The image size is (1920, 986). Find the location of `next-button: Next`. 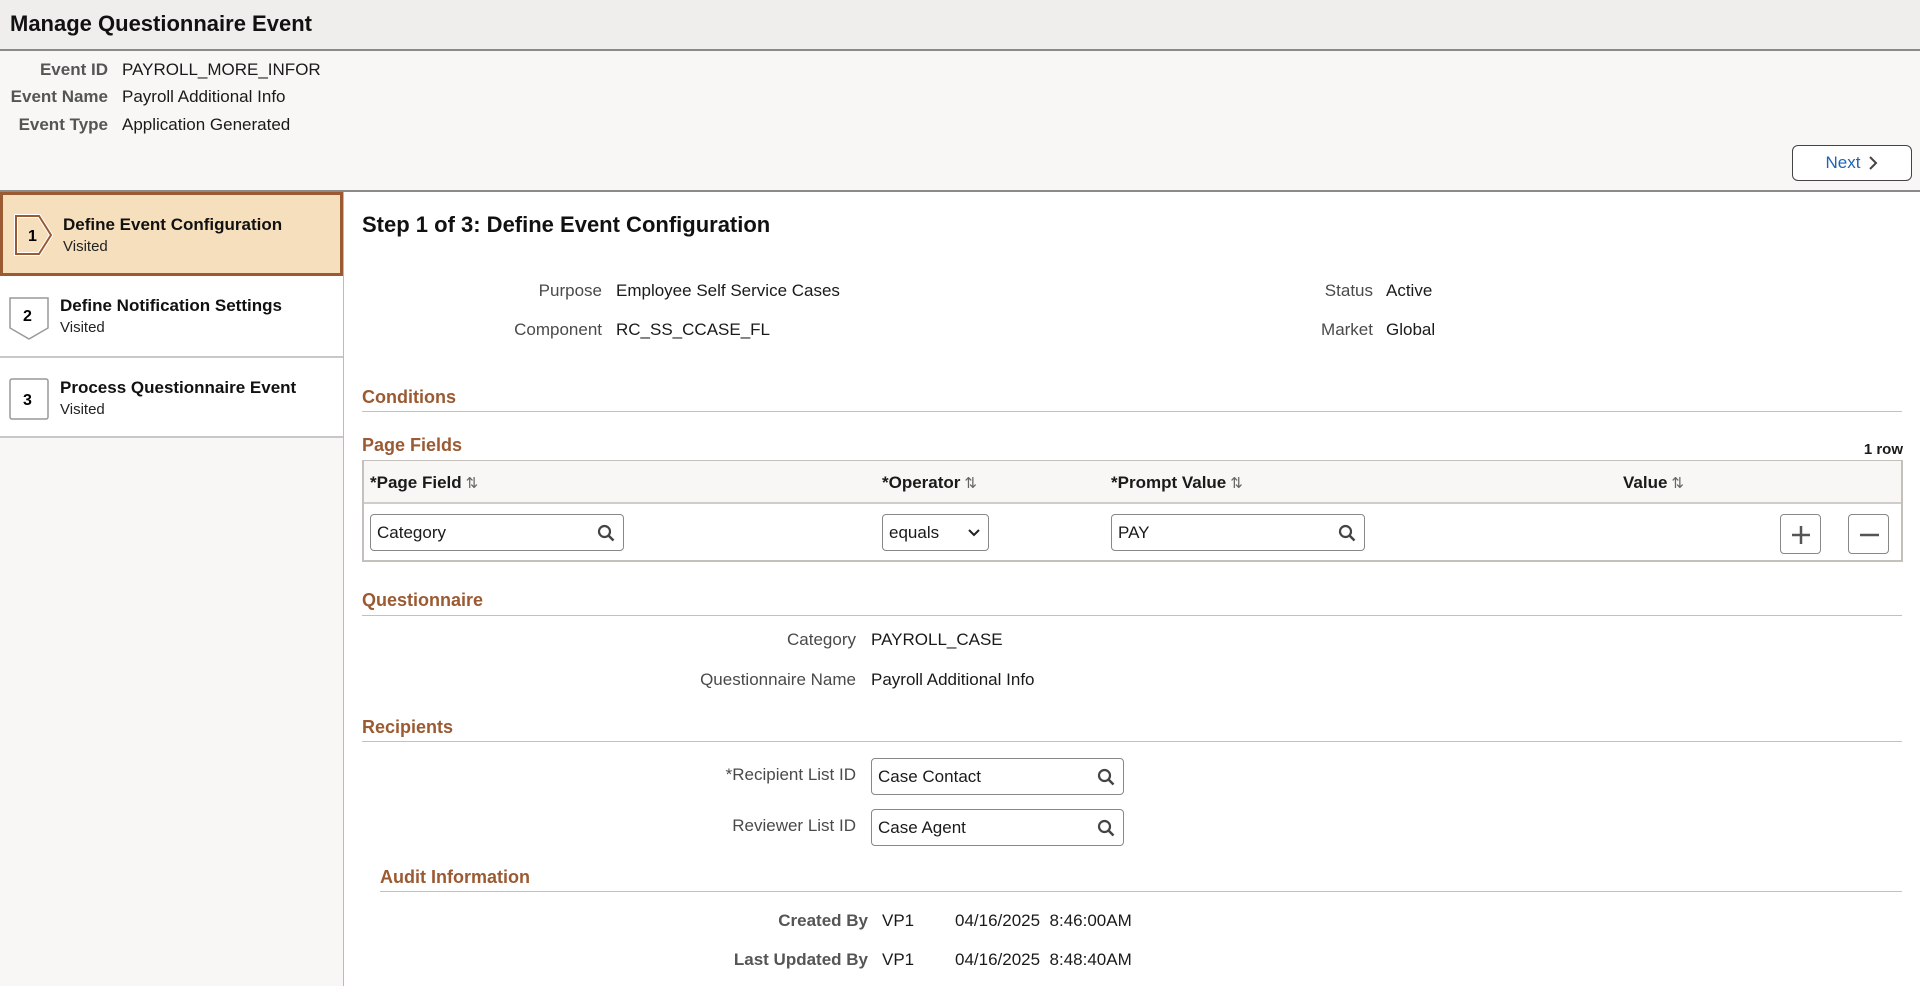

next-button: Next is located at coordinates (1852, 163).